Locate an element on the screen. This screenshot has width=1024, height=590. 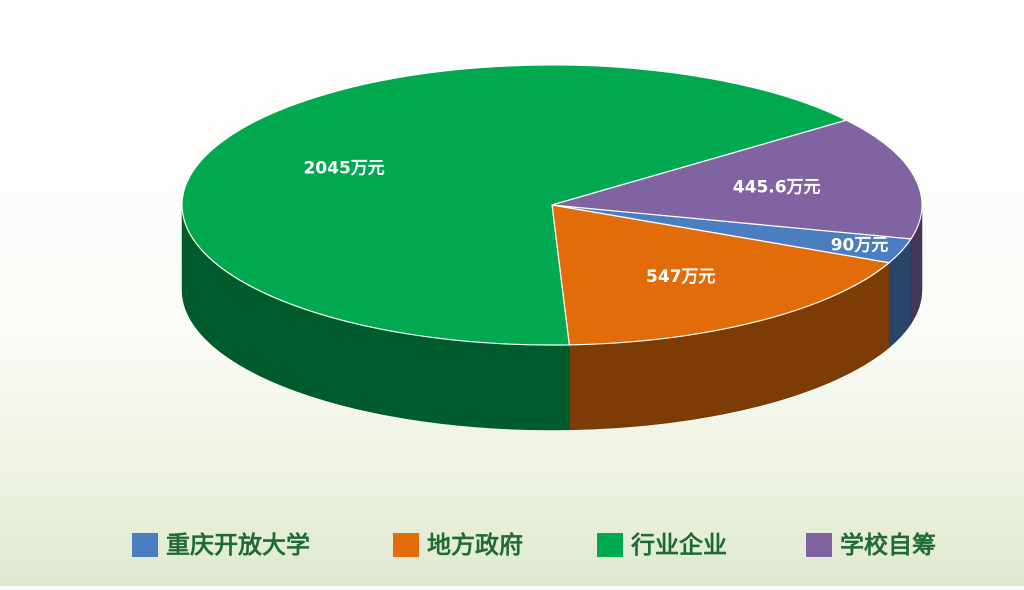
legend-label: 行业企业 is located at coordinates (678, 545).